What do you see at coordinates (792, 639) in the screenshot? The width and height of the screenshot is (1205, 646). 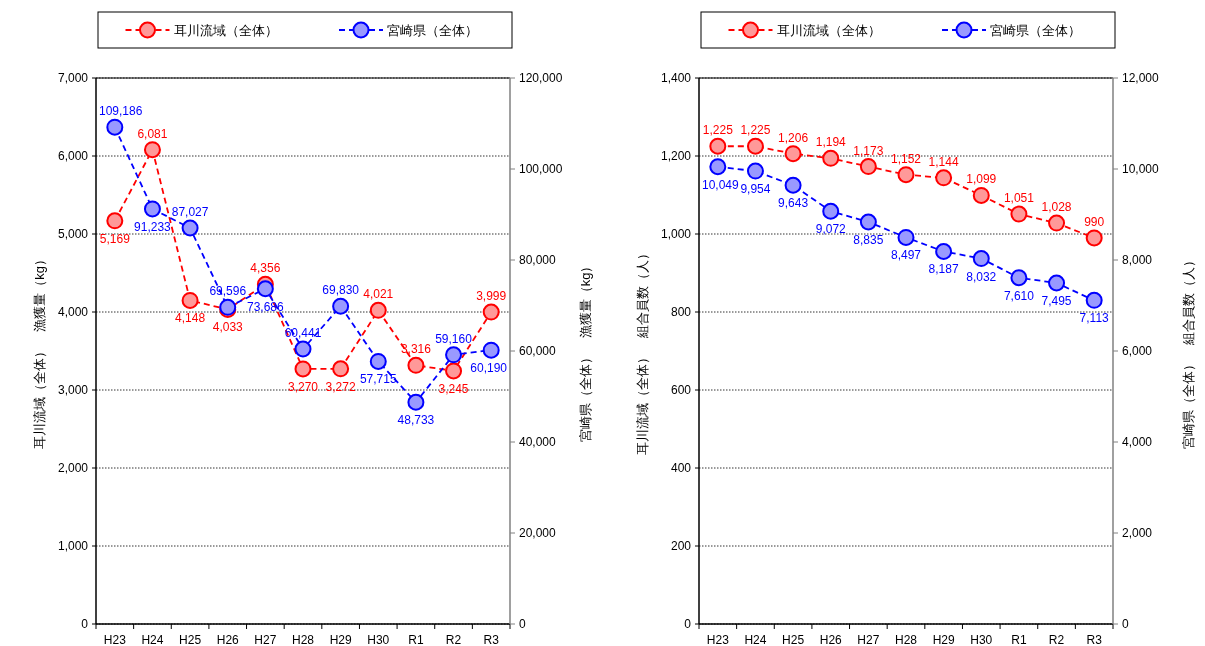 I see `x-tick-label: H25` at bounding box center [792, 639].